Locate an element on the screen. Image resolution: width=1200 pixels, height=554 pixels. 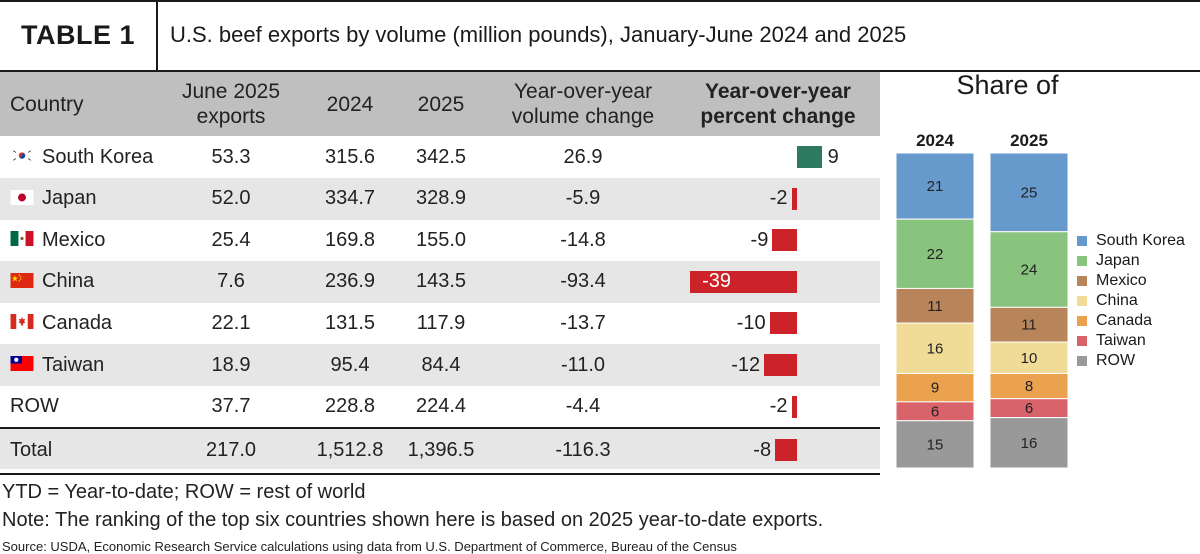
country-cell: Taiwan is located at coordinates (73, 364).